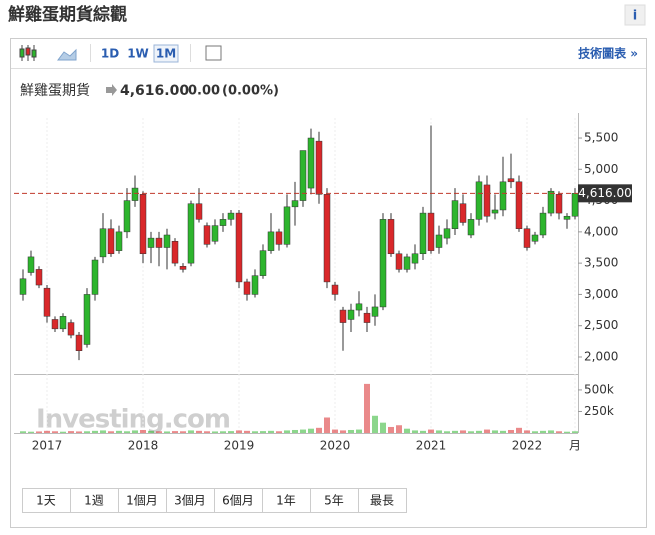  I want to click on widget-title: 鮮雞蛋期貨綜觀, so click(67, 14).